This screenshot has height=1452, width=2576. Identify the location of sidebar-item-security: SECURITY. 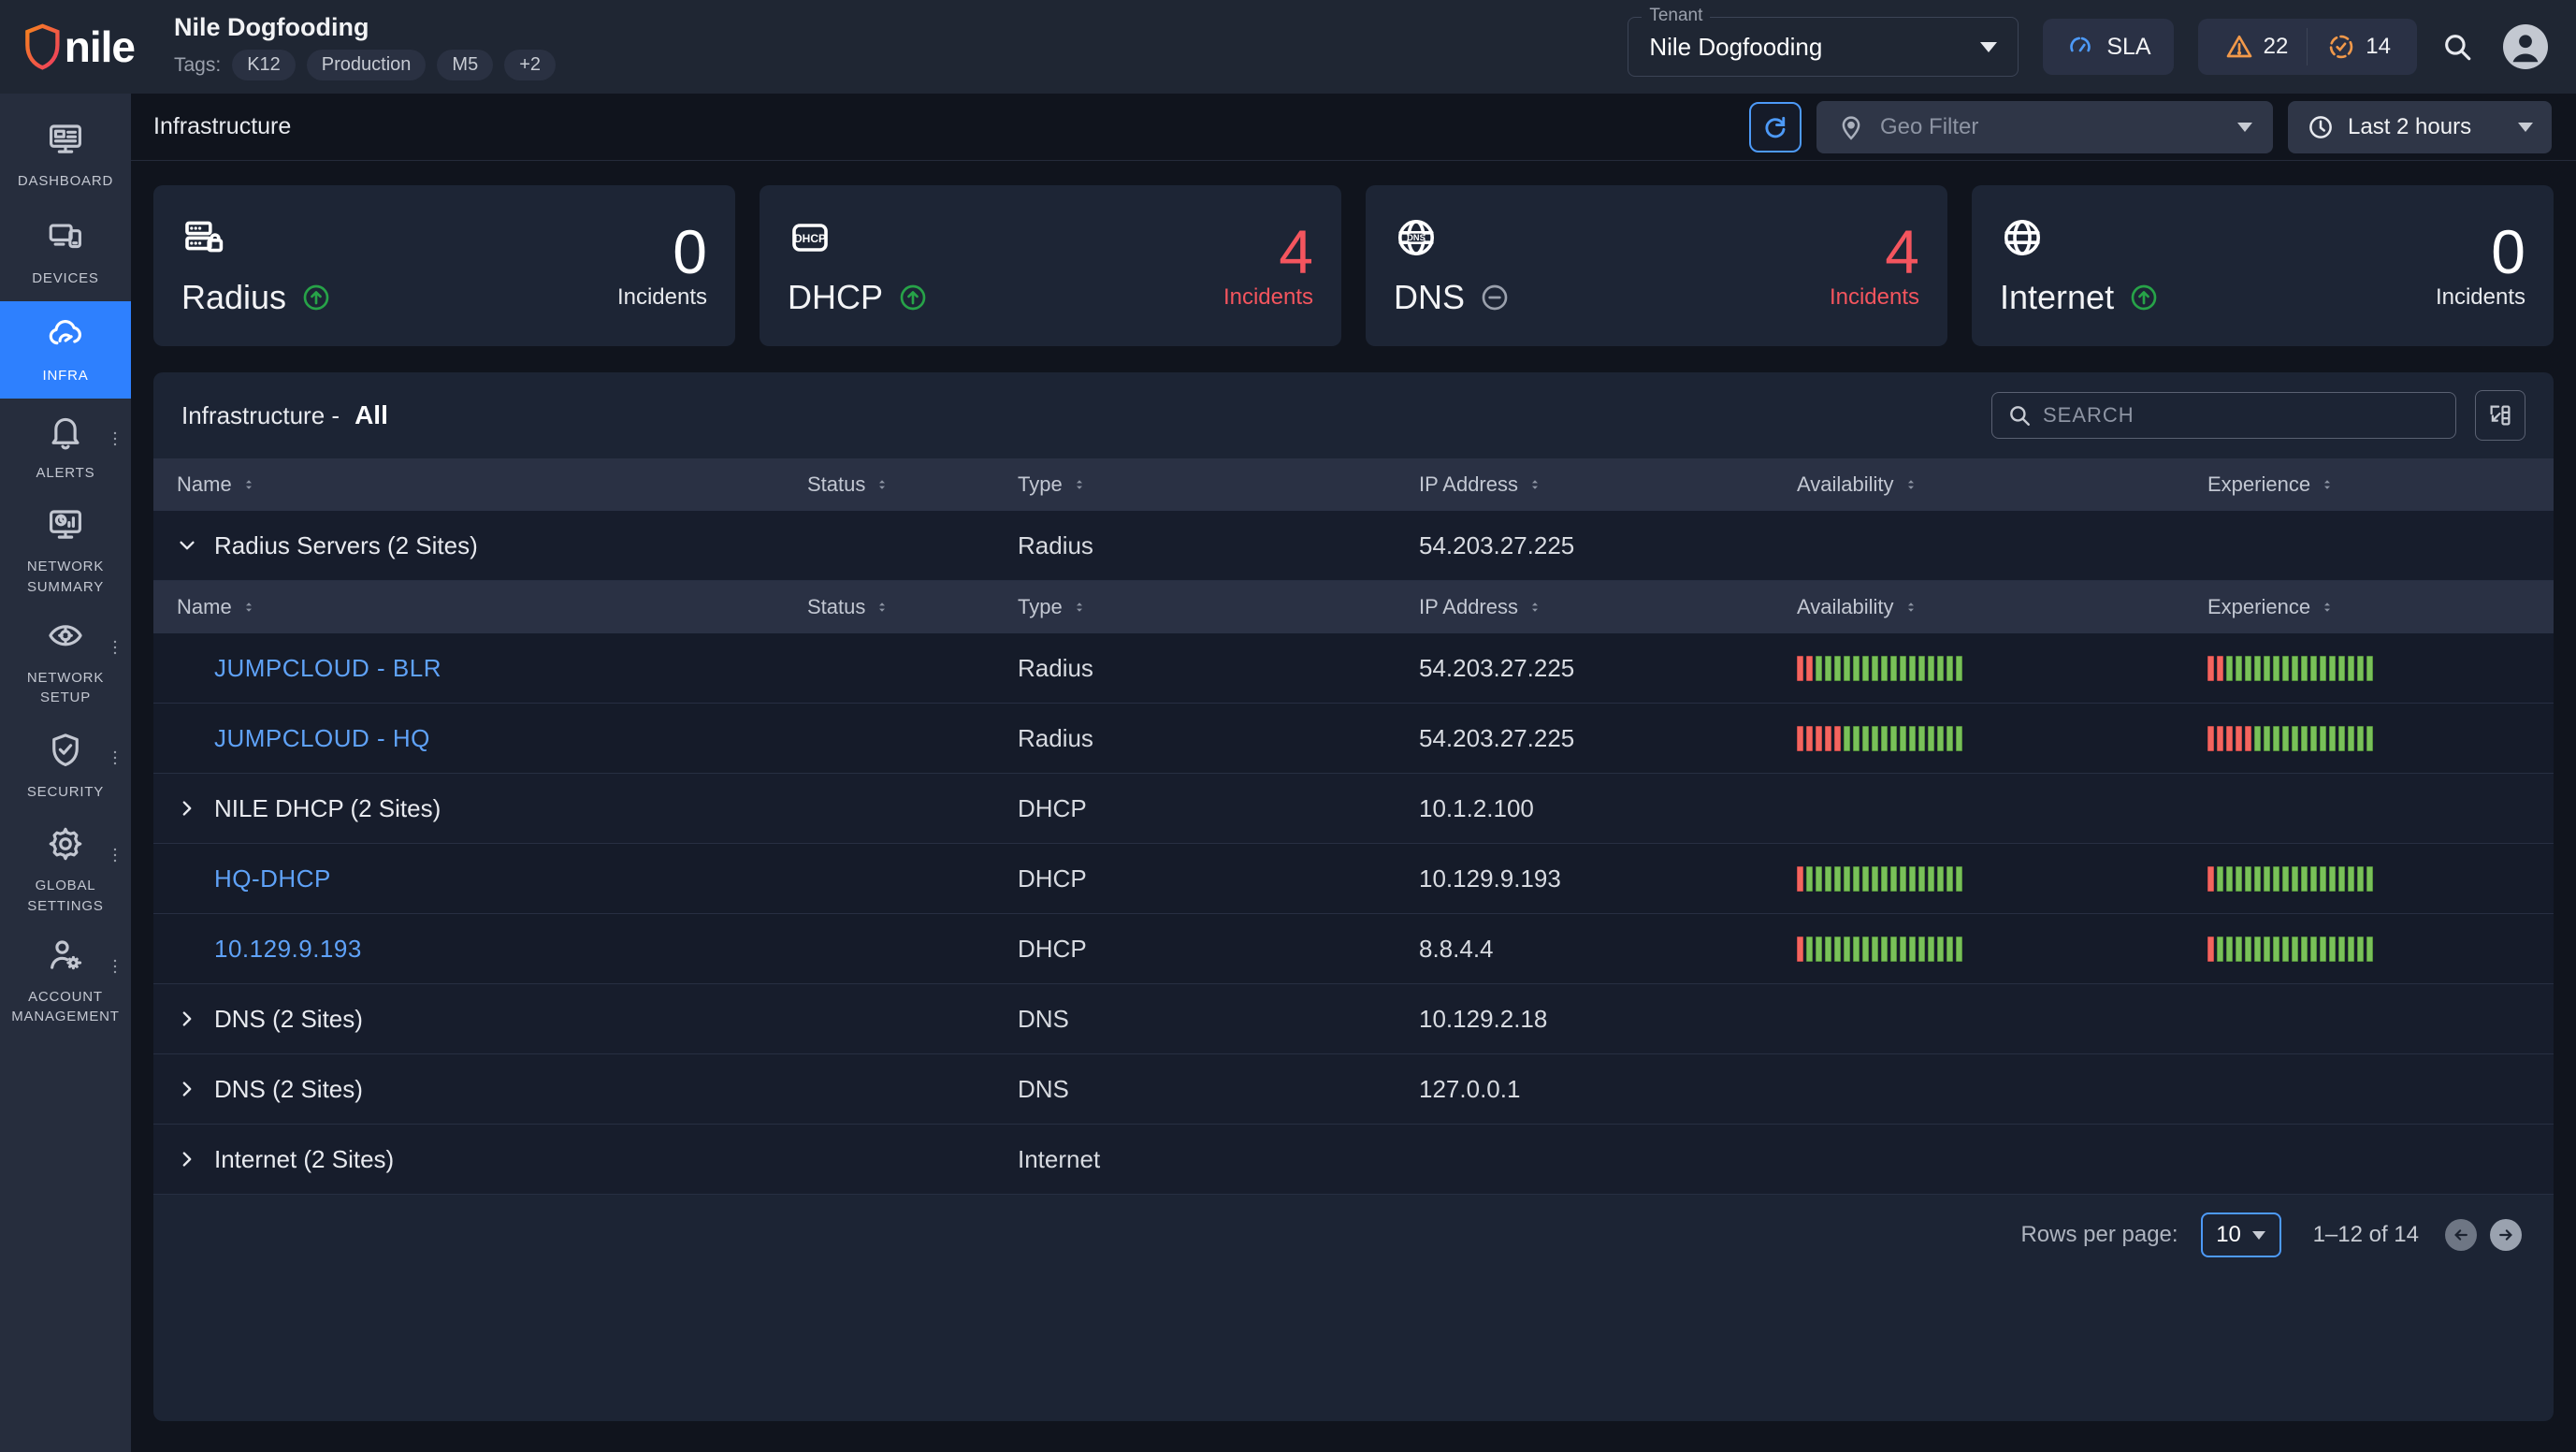
(65, 766).